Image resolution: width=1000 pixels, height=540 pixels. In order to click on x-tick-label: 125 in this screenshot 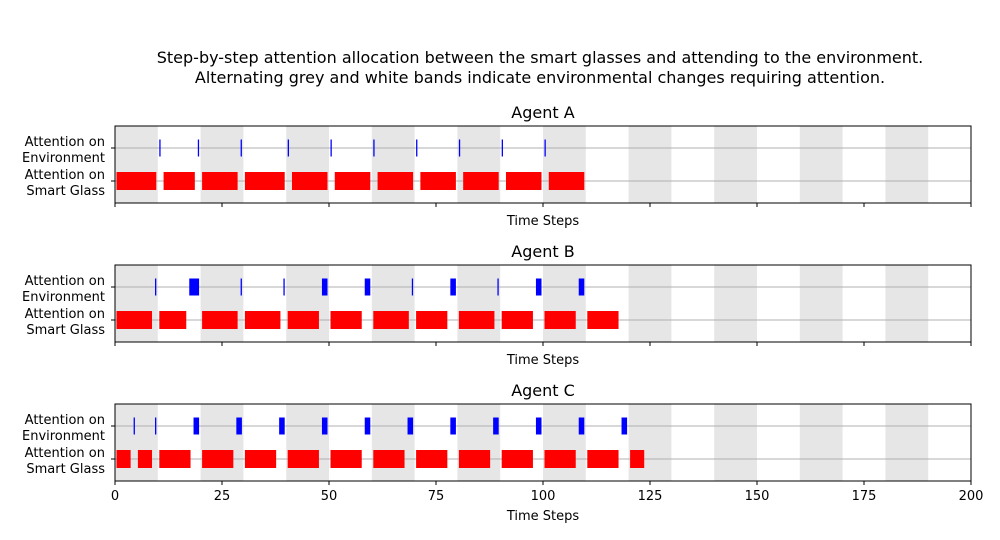, I will do `click(650, 496)`.